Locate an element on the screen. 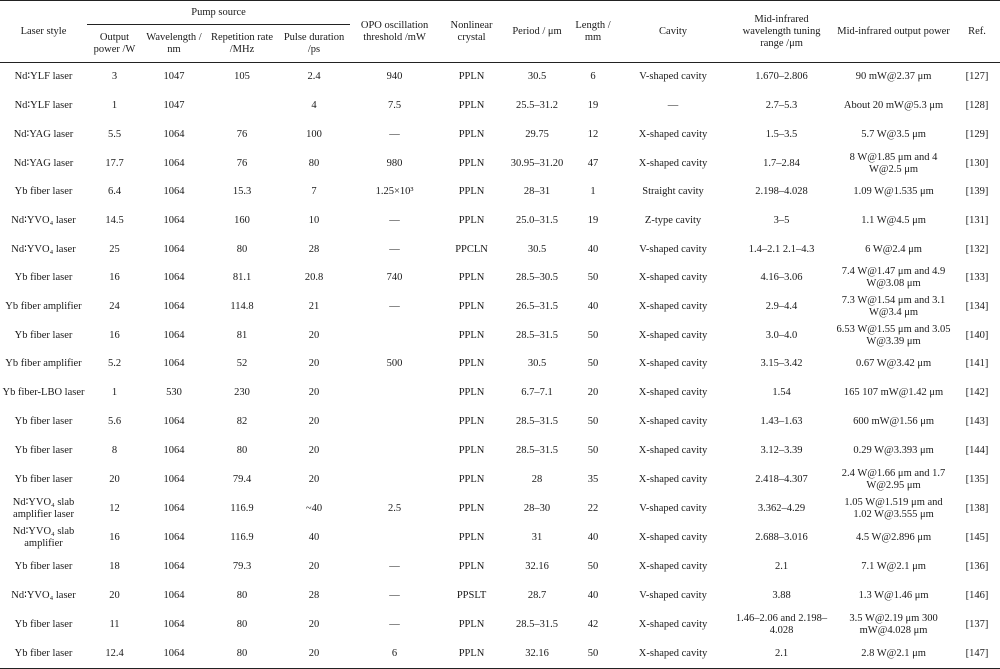  header-length: Length / mm is located at coordinates (593, 31).